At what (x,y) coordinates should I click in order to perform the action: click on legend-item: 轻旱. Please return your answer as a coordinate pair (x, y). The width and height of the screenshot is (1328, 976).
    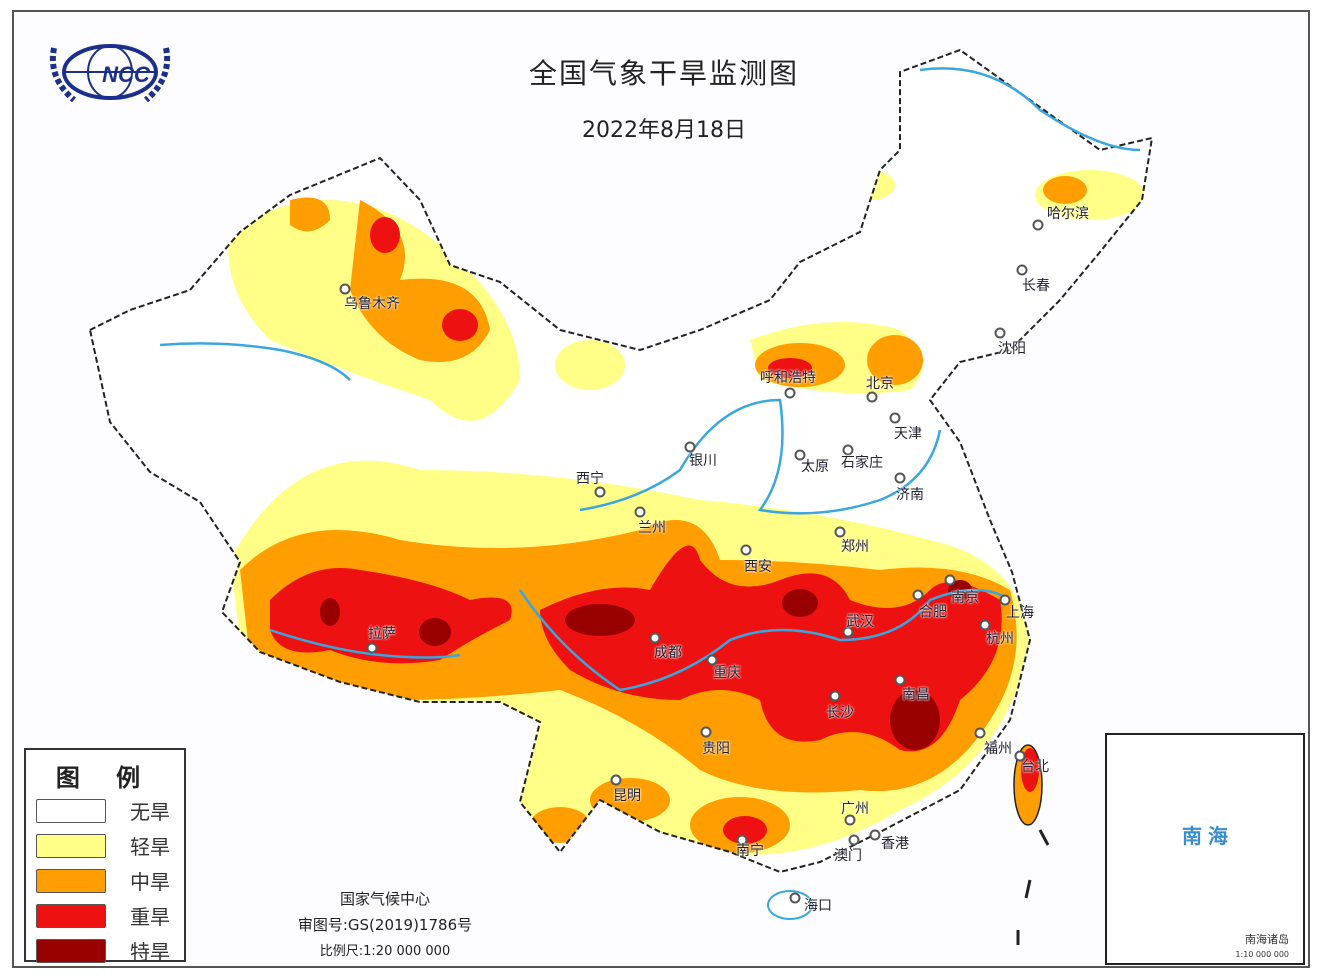
    Looking at the image, I should click on (105, 845).